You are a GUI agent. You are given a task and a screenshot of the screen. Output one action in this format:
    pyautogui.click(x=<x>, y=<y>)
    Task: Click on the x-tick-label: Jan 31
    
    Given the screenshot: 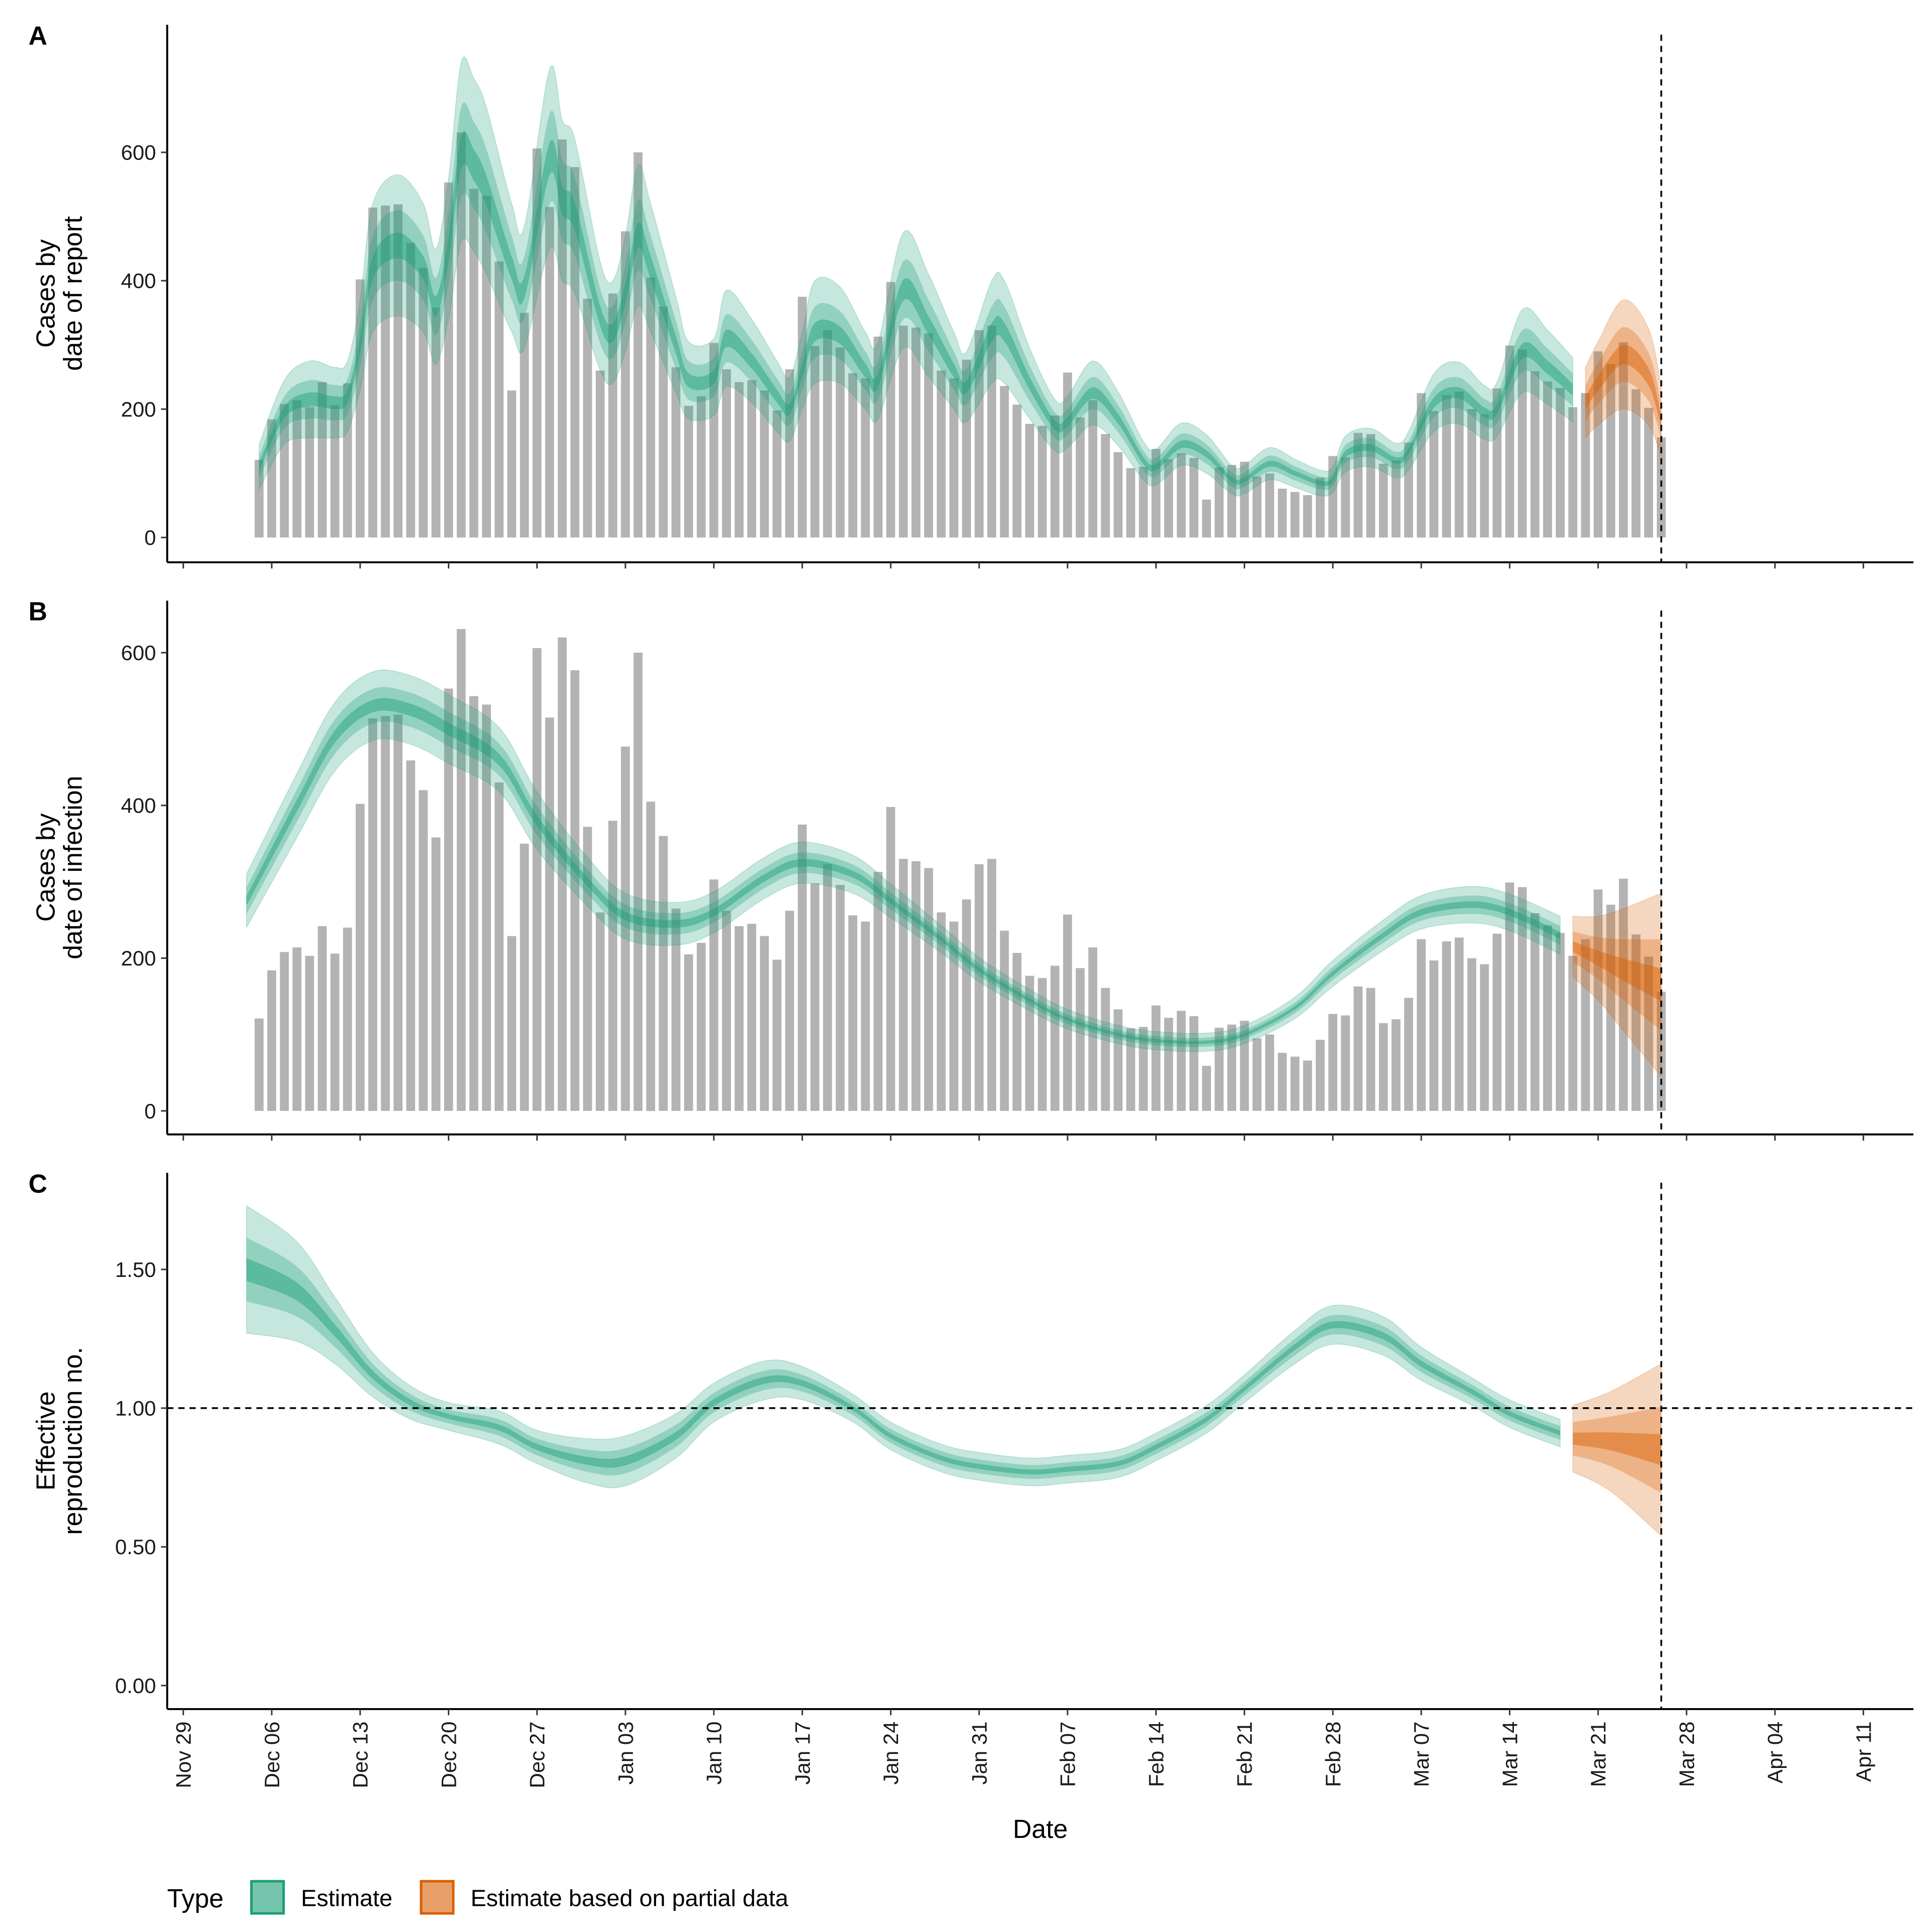 What is the action you would take?
    pyautogui.click(x=980, y=1754)
    